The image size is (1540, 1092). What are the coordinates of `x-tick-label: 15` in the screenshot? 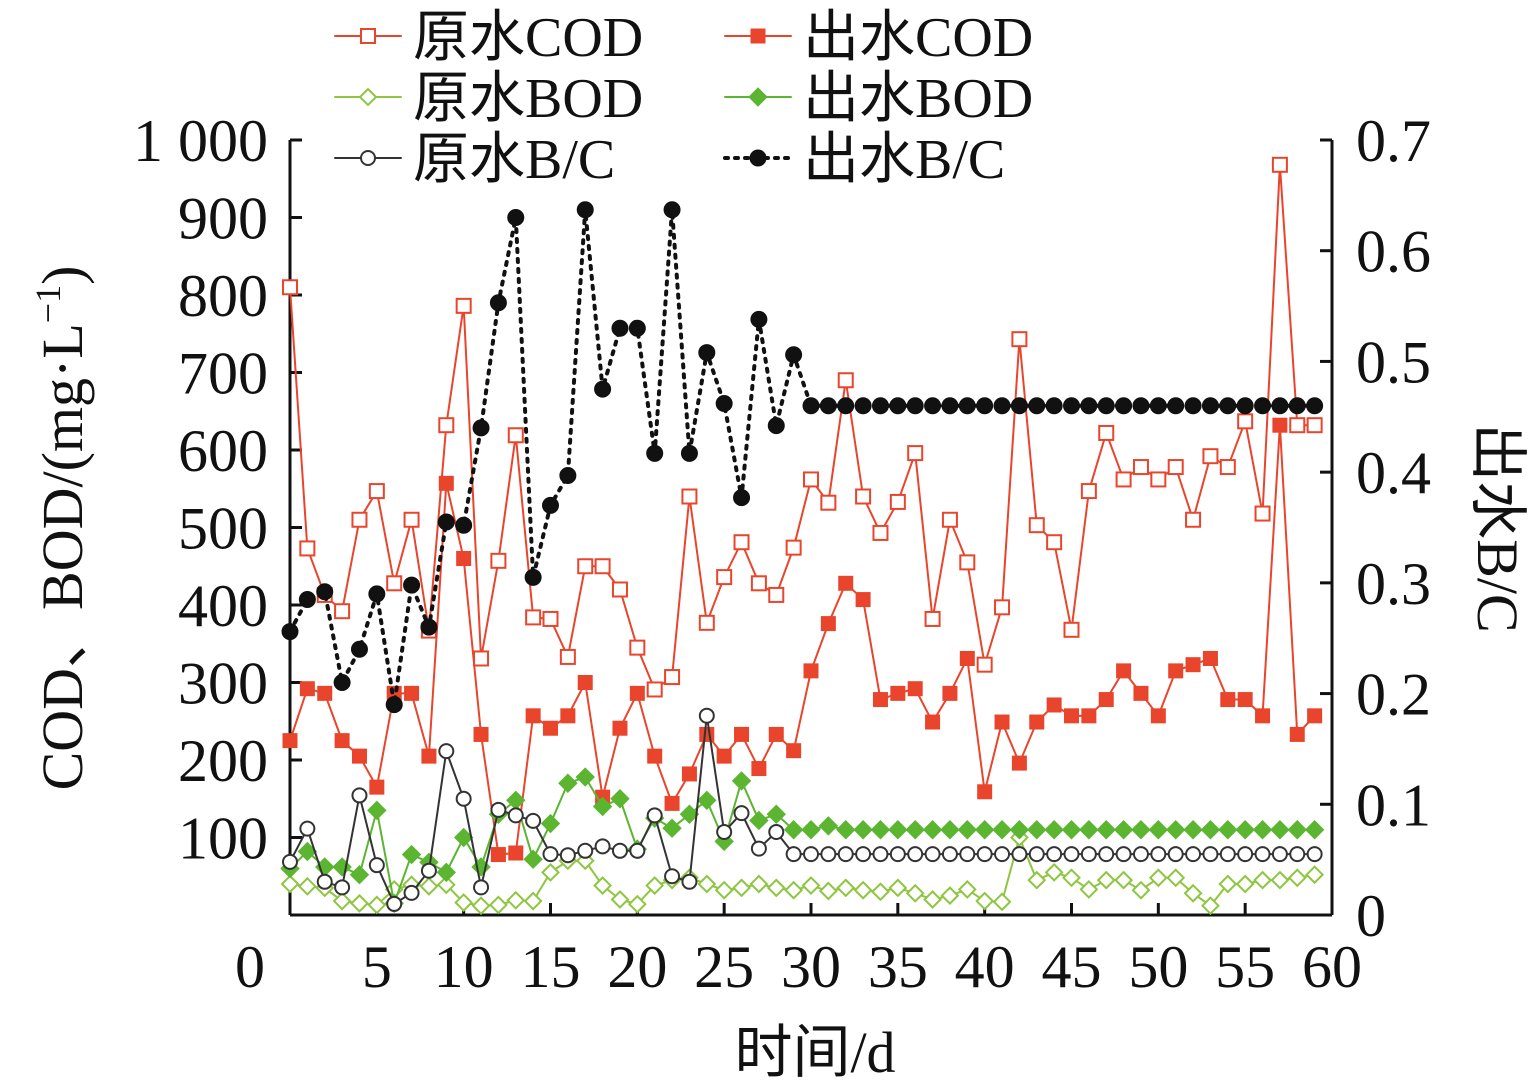 It's located at (551, 967).